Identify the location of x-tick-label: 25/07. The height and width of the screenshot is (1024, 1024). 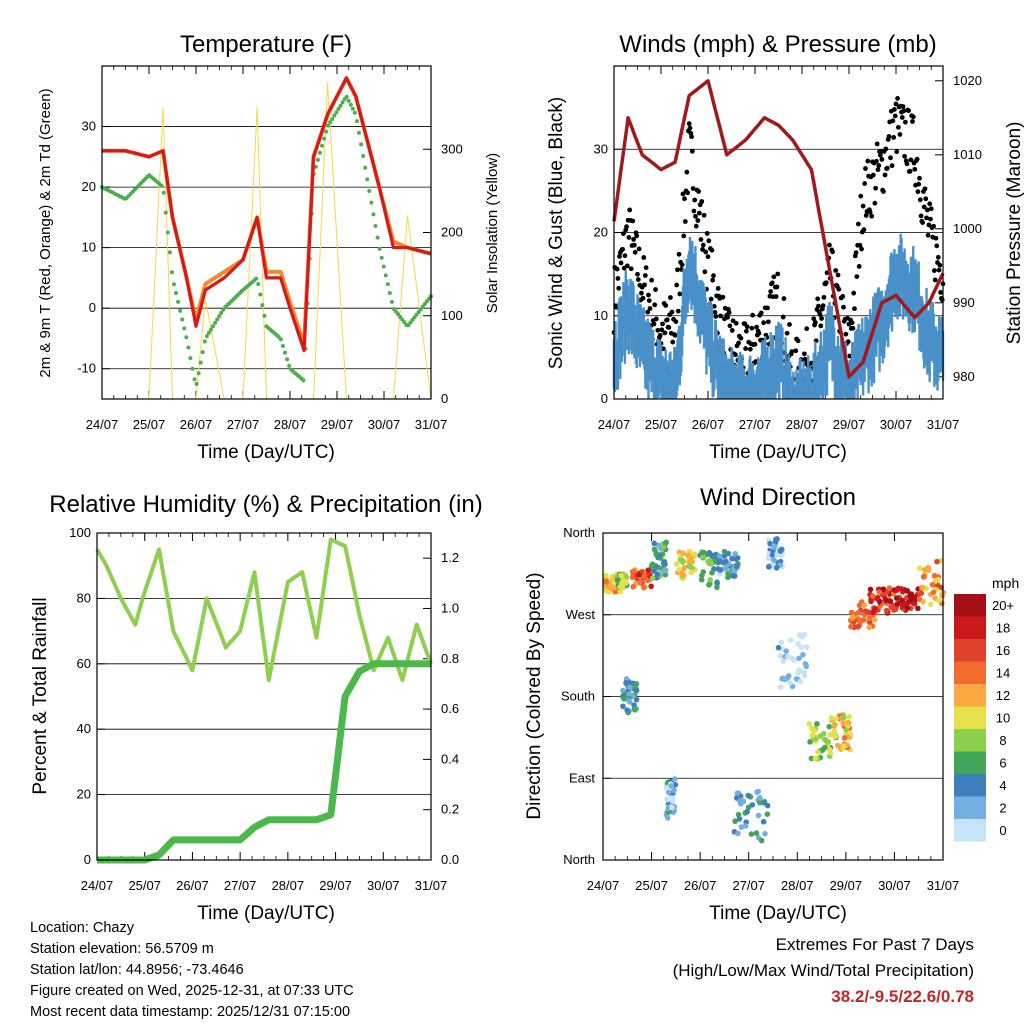
(661, 424).